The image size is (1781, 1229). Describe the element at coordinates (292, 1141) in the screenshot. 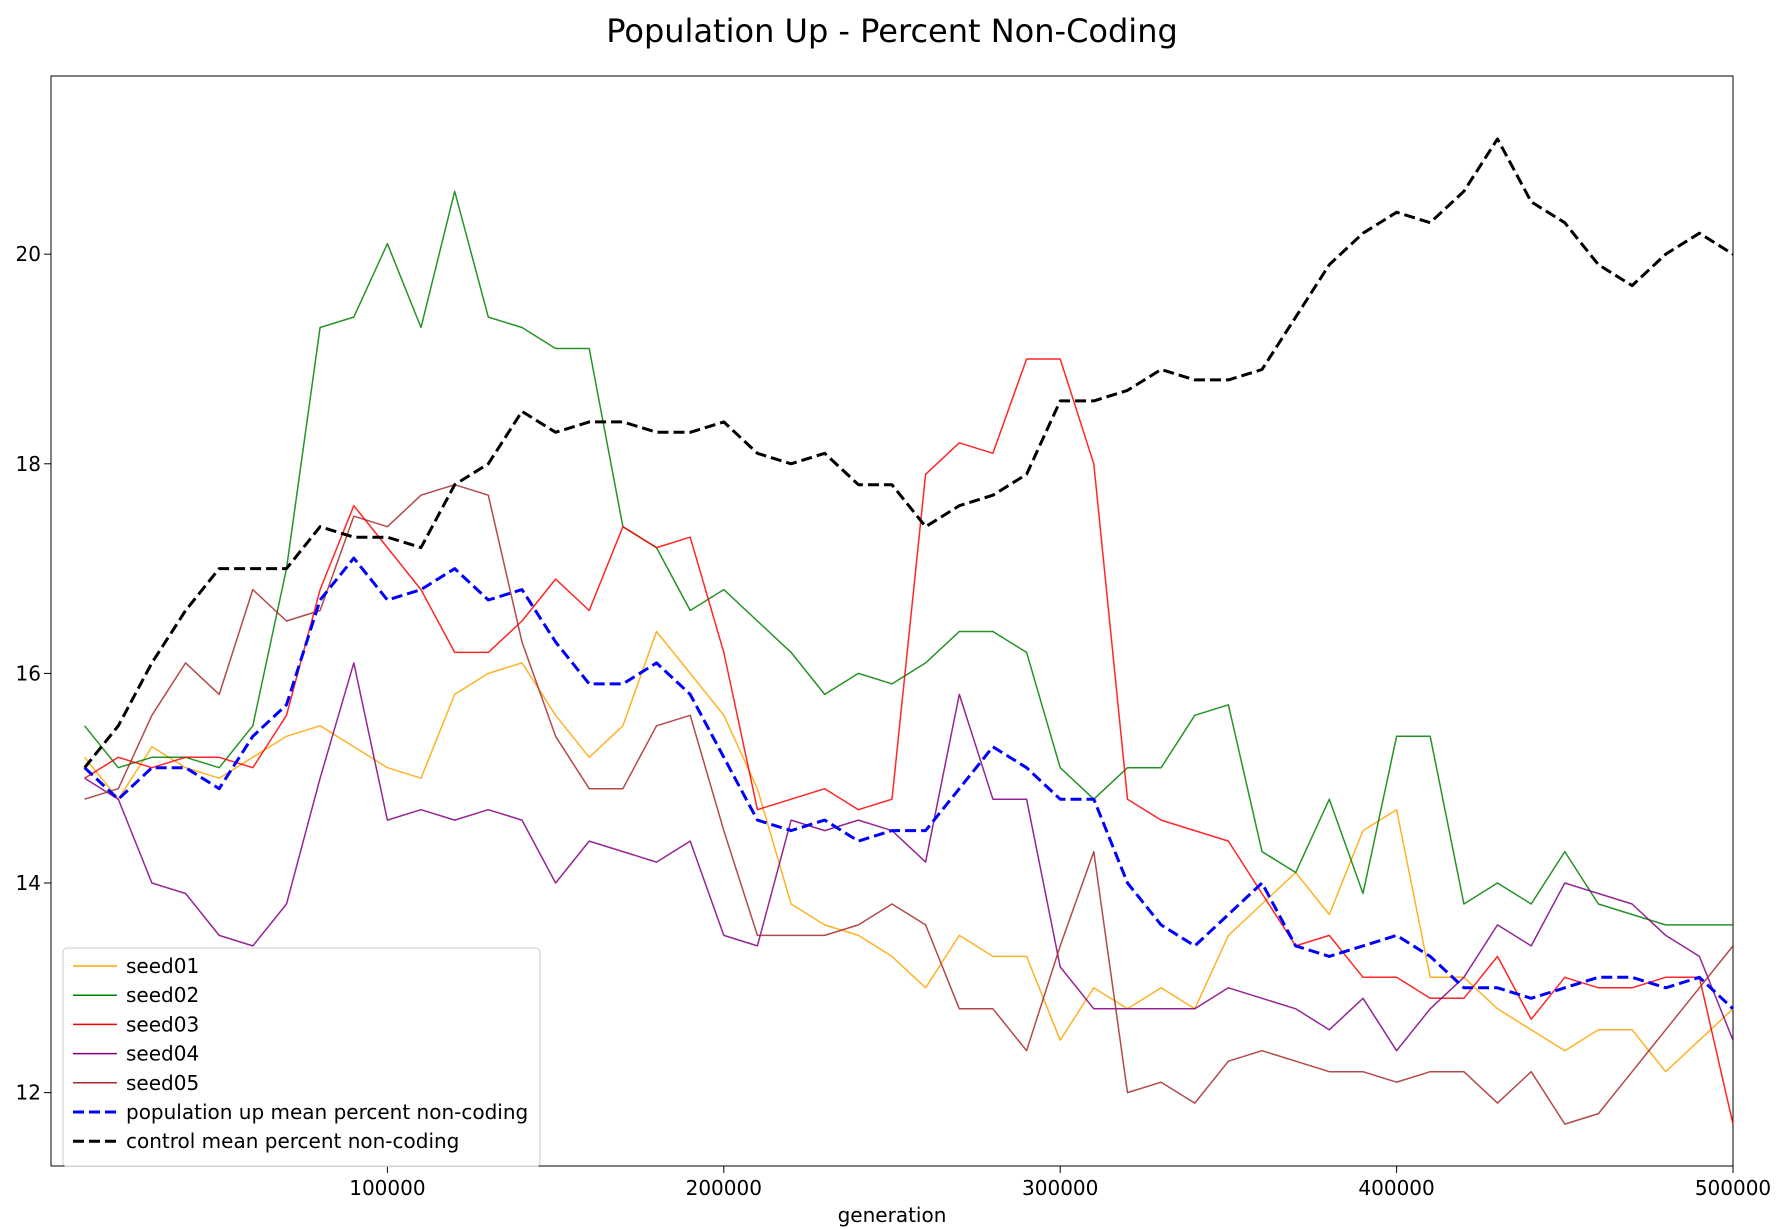

I see `legend-label: control mean percent non-coding` at that location.